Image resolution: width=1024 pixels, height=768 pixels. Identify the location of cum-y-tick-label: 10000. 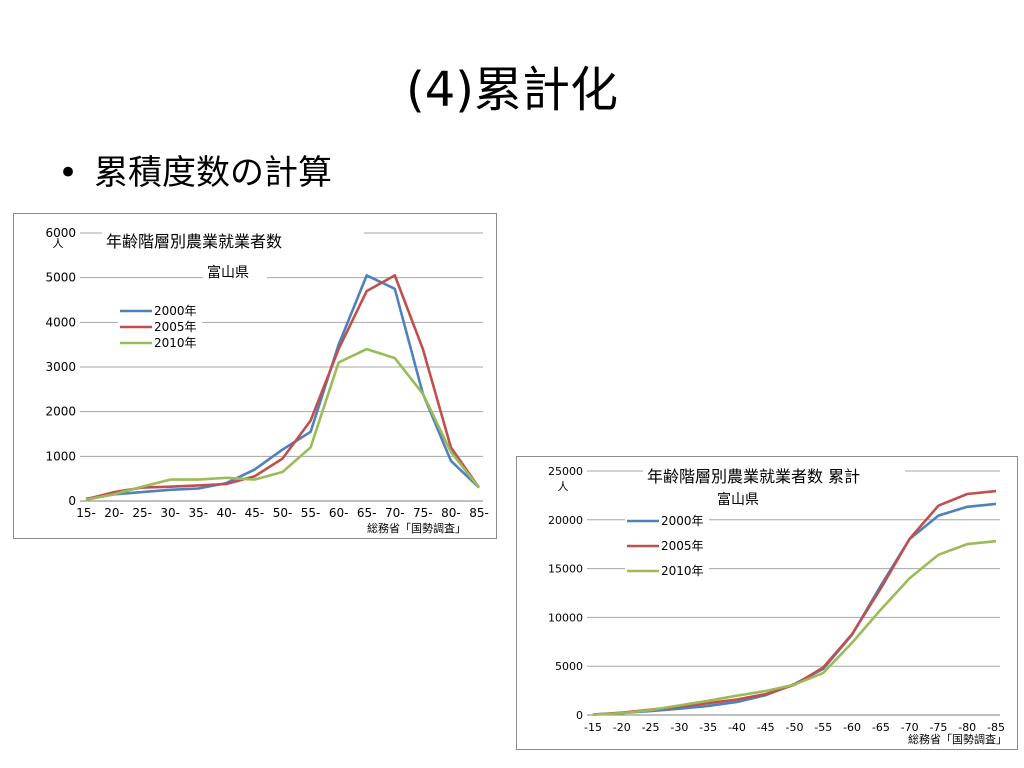
(565, 617).